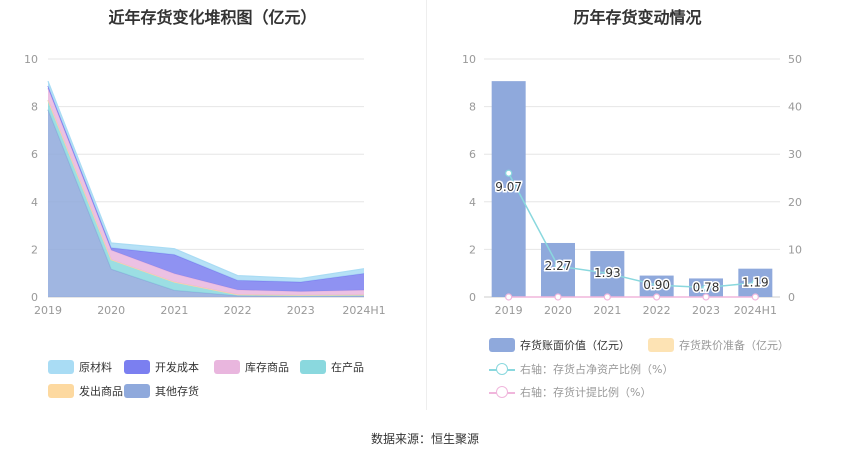 The height and width of the screenshot is (459, 850). I want to click on right-y2-tick-label: 10, so click(795, 249).